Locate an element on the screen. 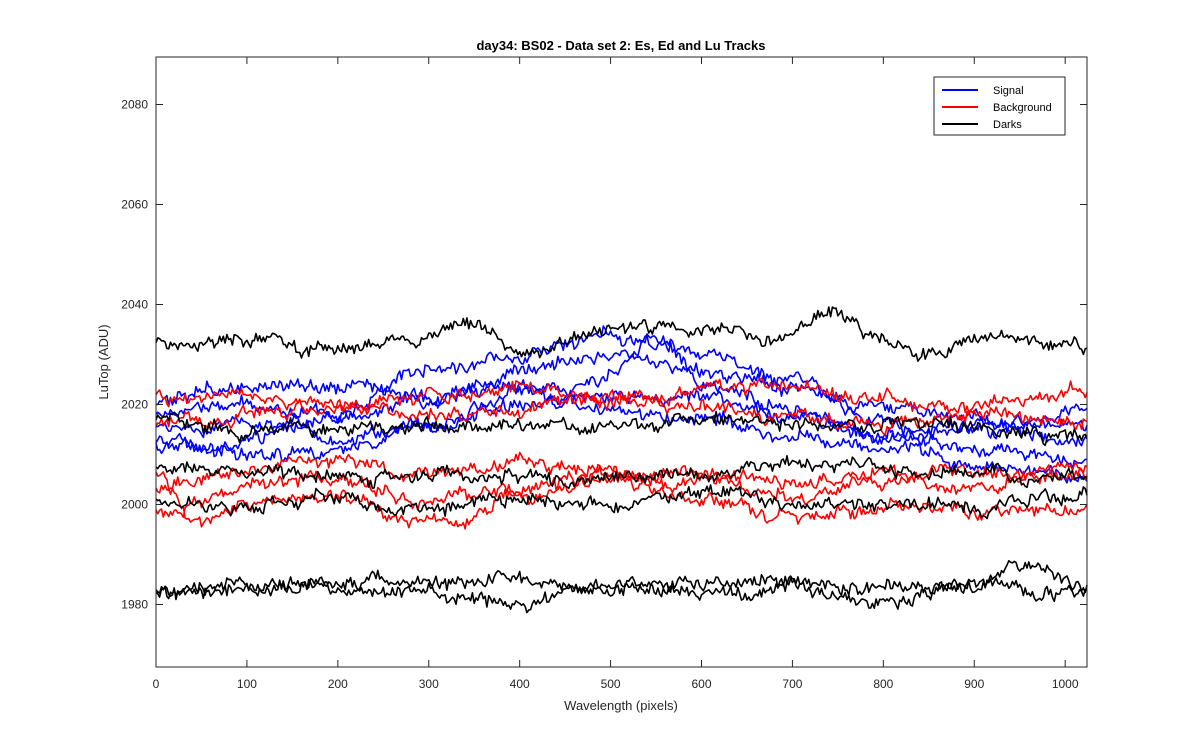 The image size is (1200, 750). legend: Signal Background Darks is located at coordinates (999, 106).